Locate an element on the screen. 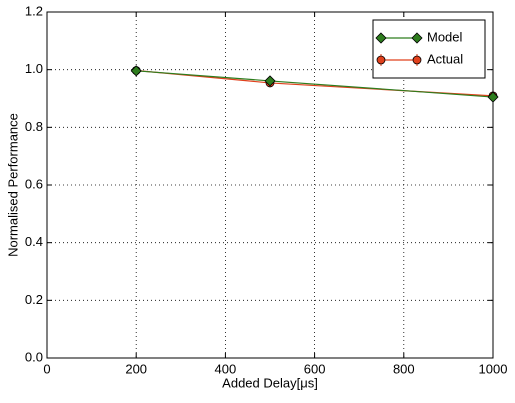  x-tick-label: 400 is located at coordinates (226, 368).